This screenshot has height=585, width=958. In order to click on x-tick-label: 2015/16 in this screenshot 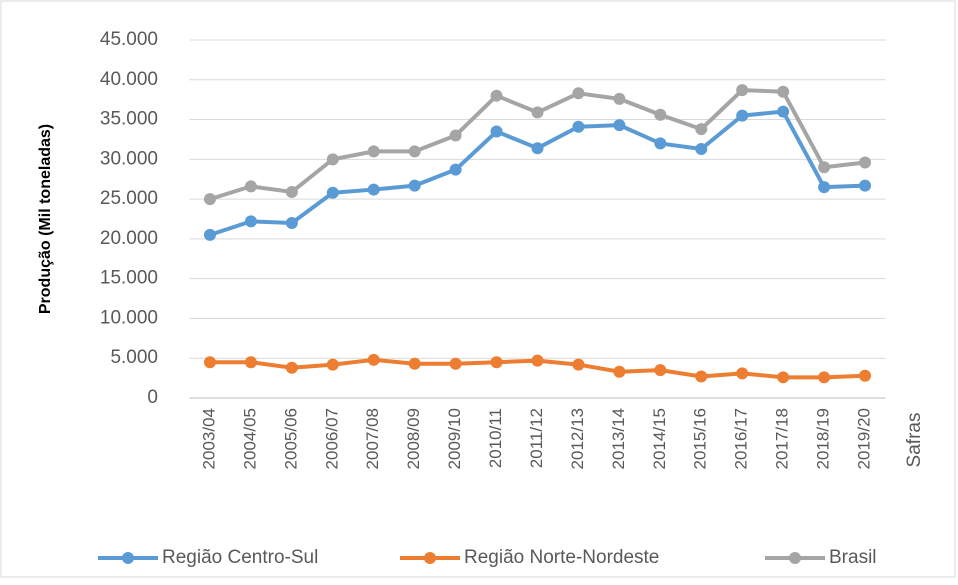, I will do `click(700, 438)`.